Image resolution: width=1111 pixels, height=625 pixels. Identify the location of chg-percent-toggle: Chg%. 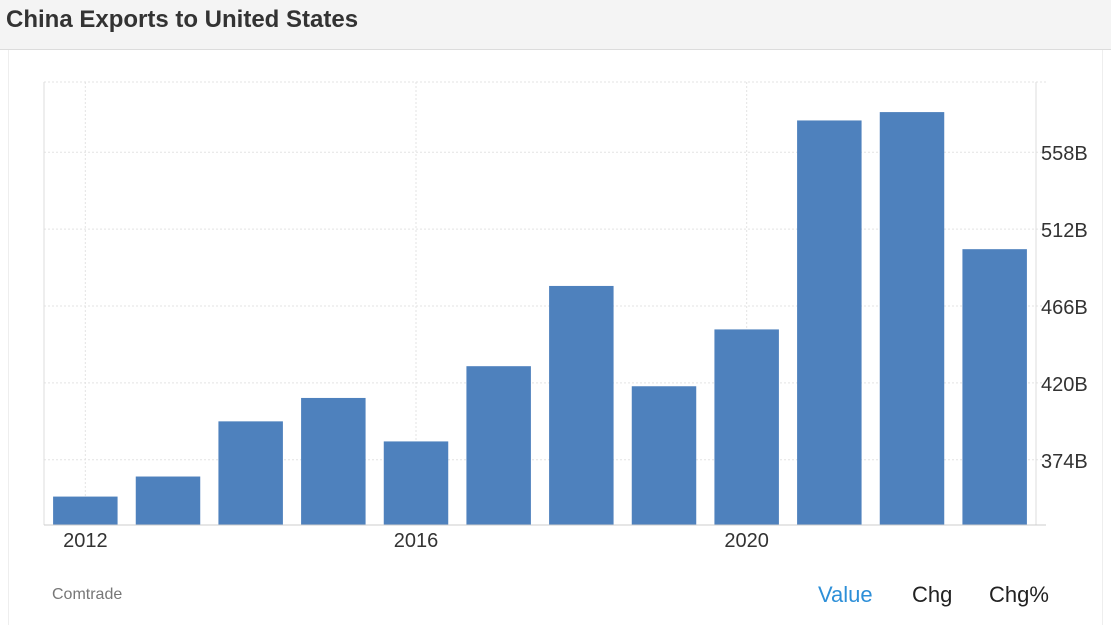
(1019, 594).